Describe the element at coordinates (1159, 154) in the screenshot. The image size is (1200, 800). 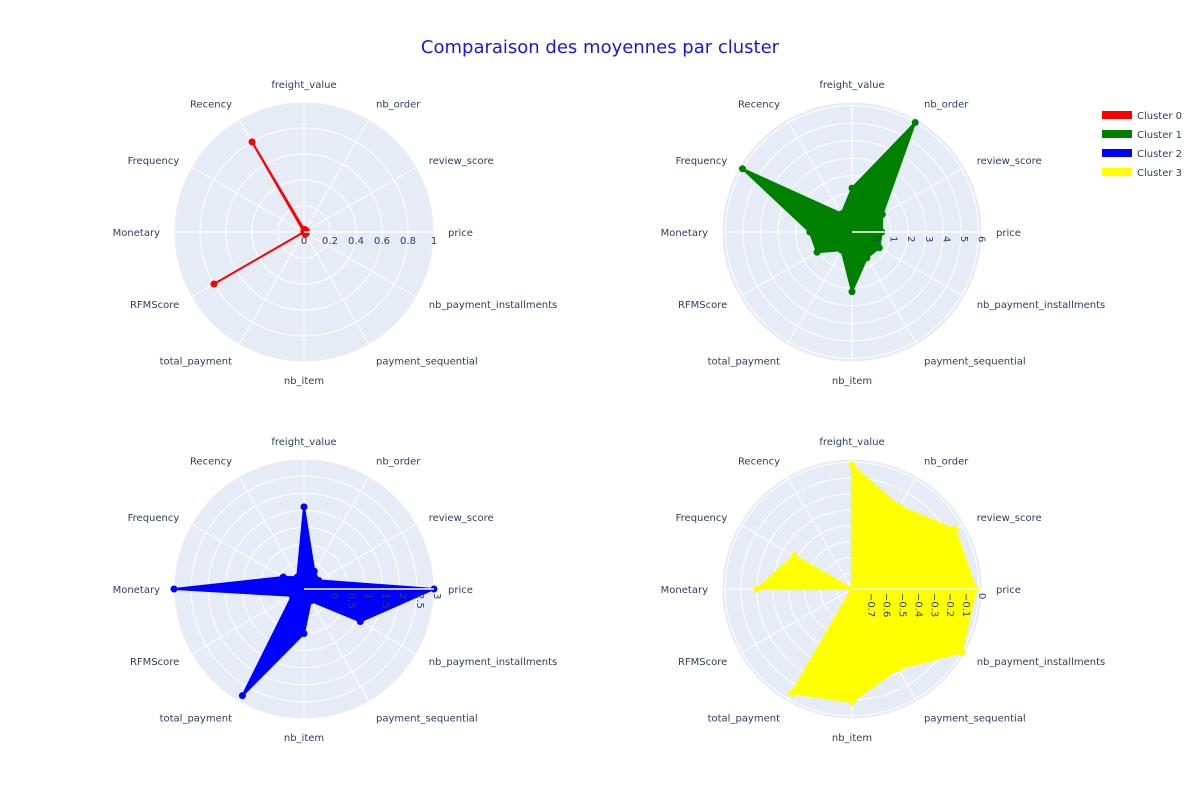
I see `legend-label: Cluster 2` at that location.